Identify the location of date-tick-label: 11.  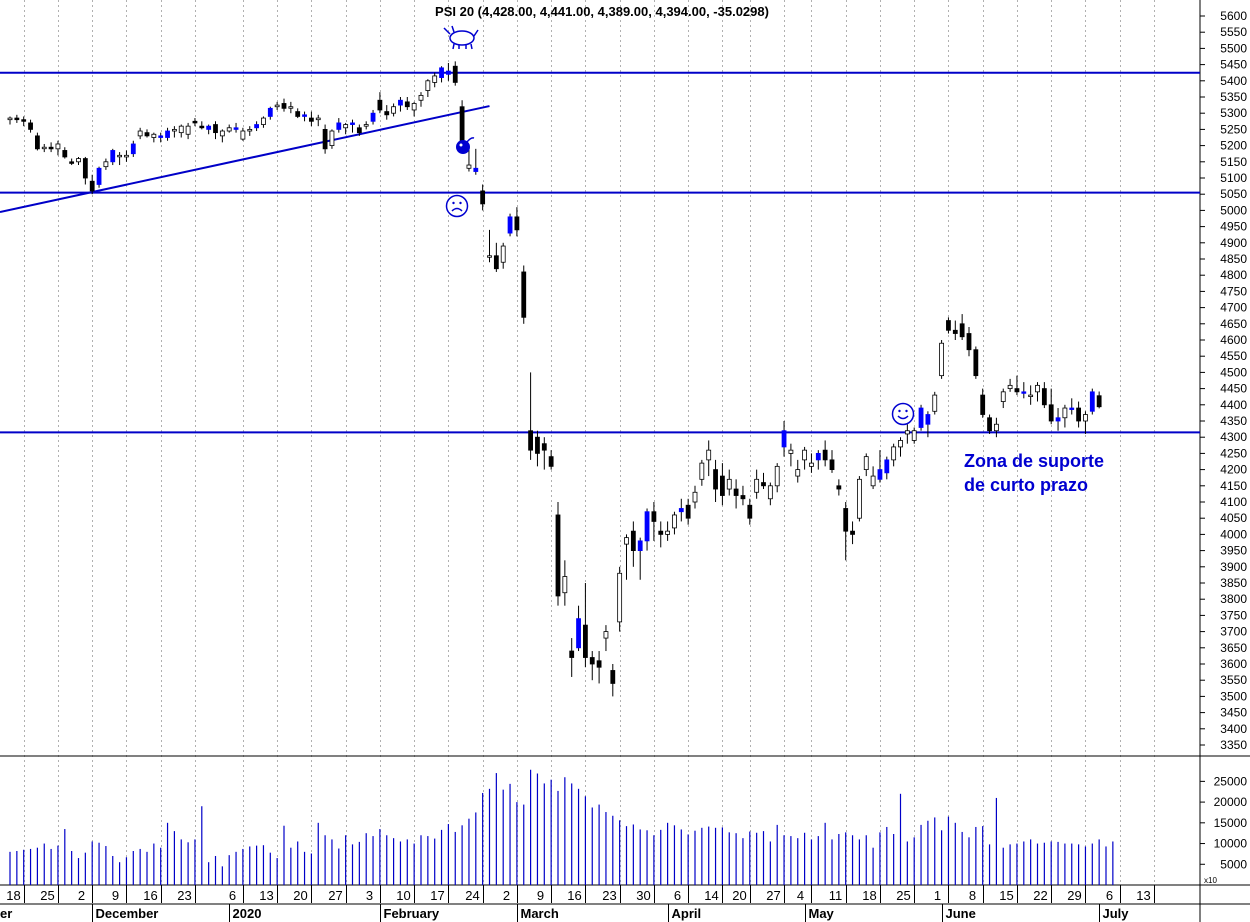
(836, 895).